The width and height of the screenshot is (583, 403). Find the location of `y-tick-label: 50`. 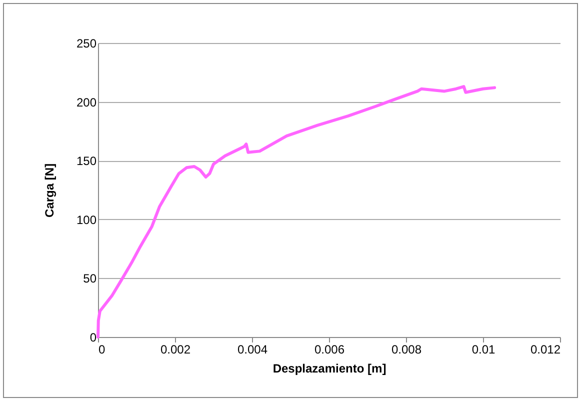

y-tick-label: 50 is located at coordinates (90, 279).